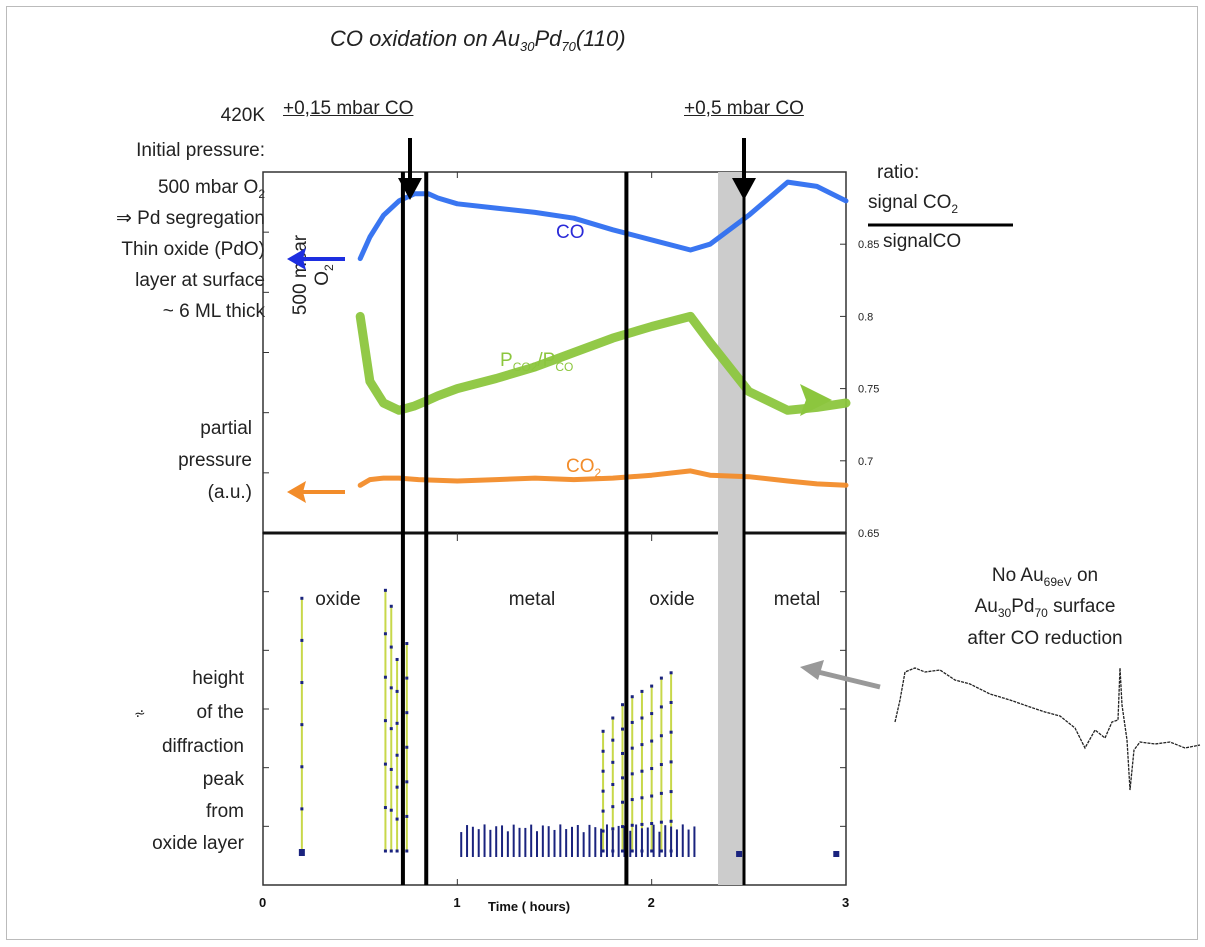 This screenshot has width=1205, height=947. Describe the element at coordinates (845, 902) in the screenshot. I see `x-axis-tick-label: 3` at that location.